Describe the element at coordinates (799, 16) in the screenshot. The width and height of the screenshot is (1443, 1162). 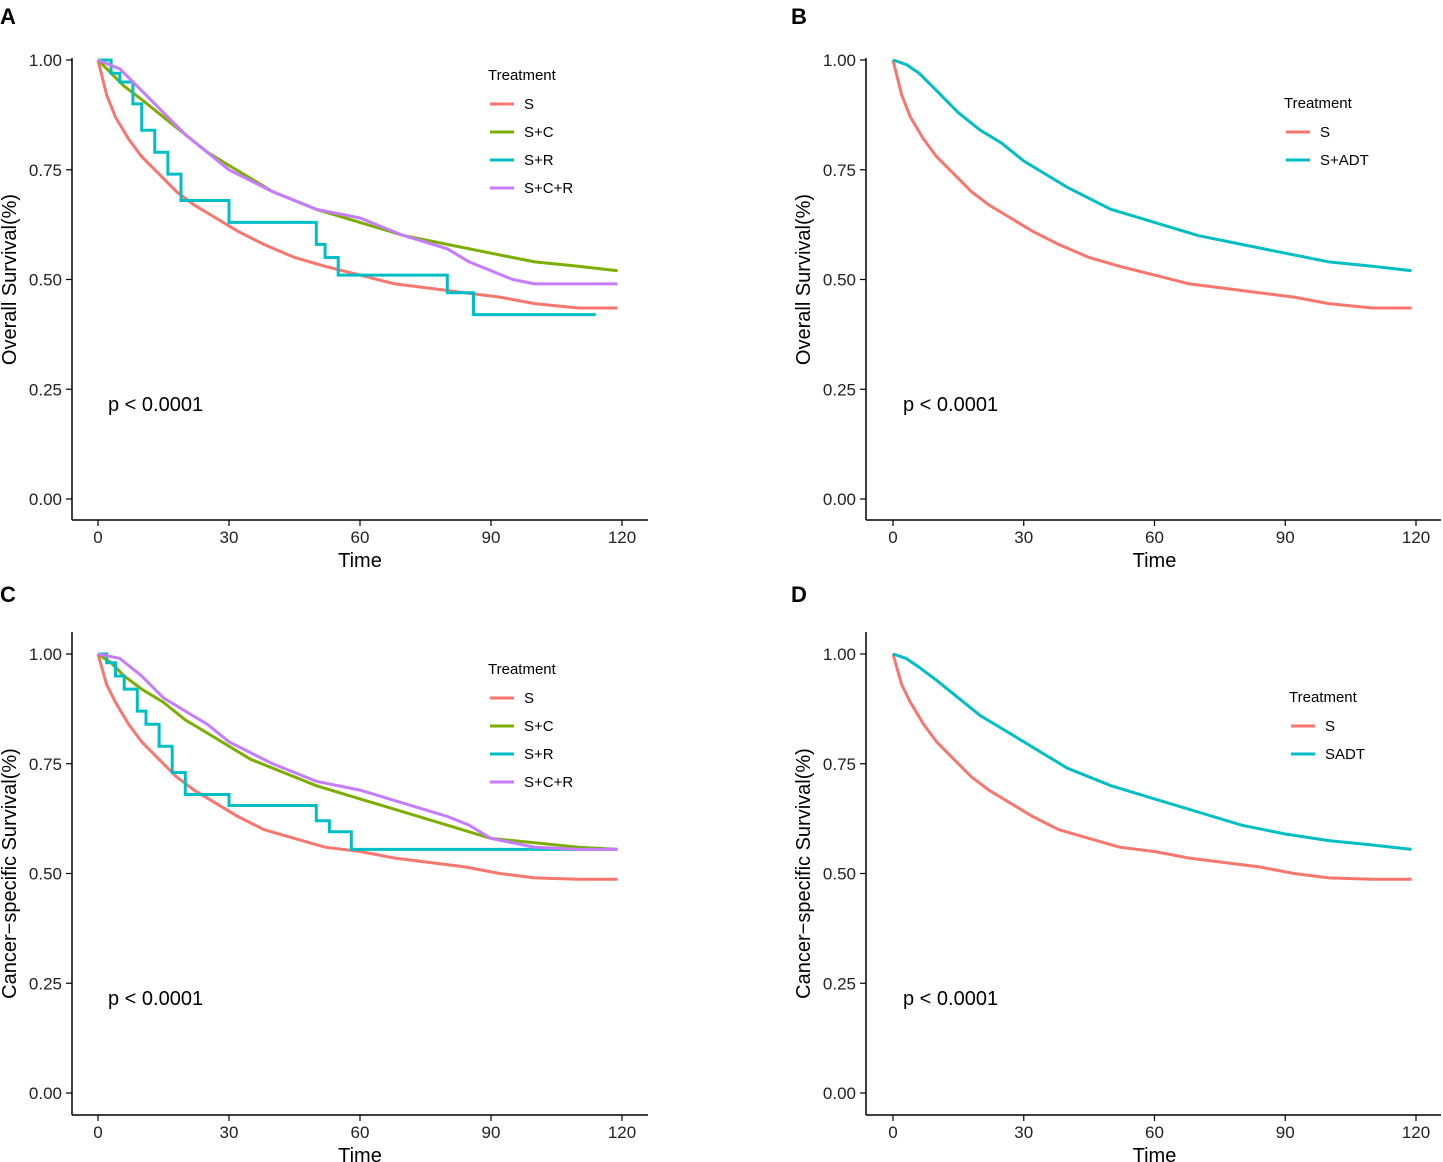
I see `panel-letter: B` at that location.